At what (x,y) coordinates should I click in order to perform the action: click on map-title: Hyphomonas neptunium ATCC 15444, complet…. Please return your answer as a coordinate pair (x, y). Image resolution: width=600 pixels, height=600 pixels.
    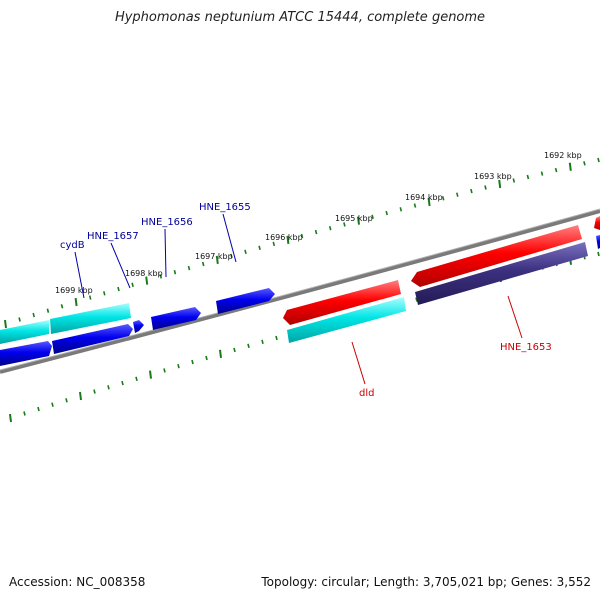
    Looking at the image, I should click on (300, 17).